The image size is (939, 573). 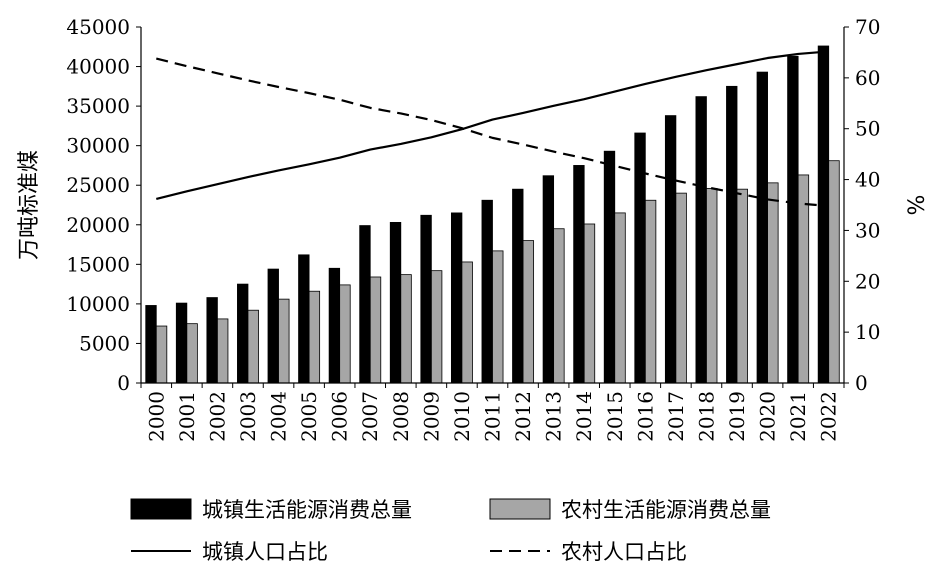 What do you see at coordinates (829, 416) in the screenshot?
I see `x-tick-label-2022: 2022` at bounding box center [829, 416].